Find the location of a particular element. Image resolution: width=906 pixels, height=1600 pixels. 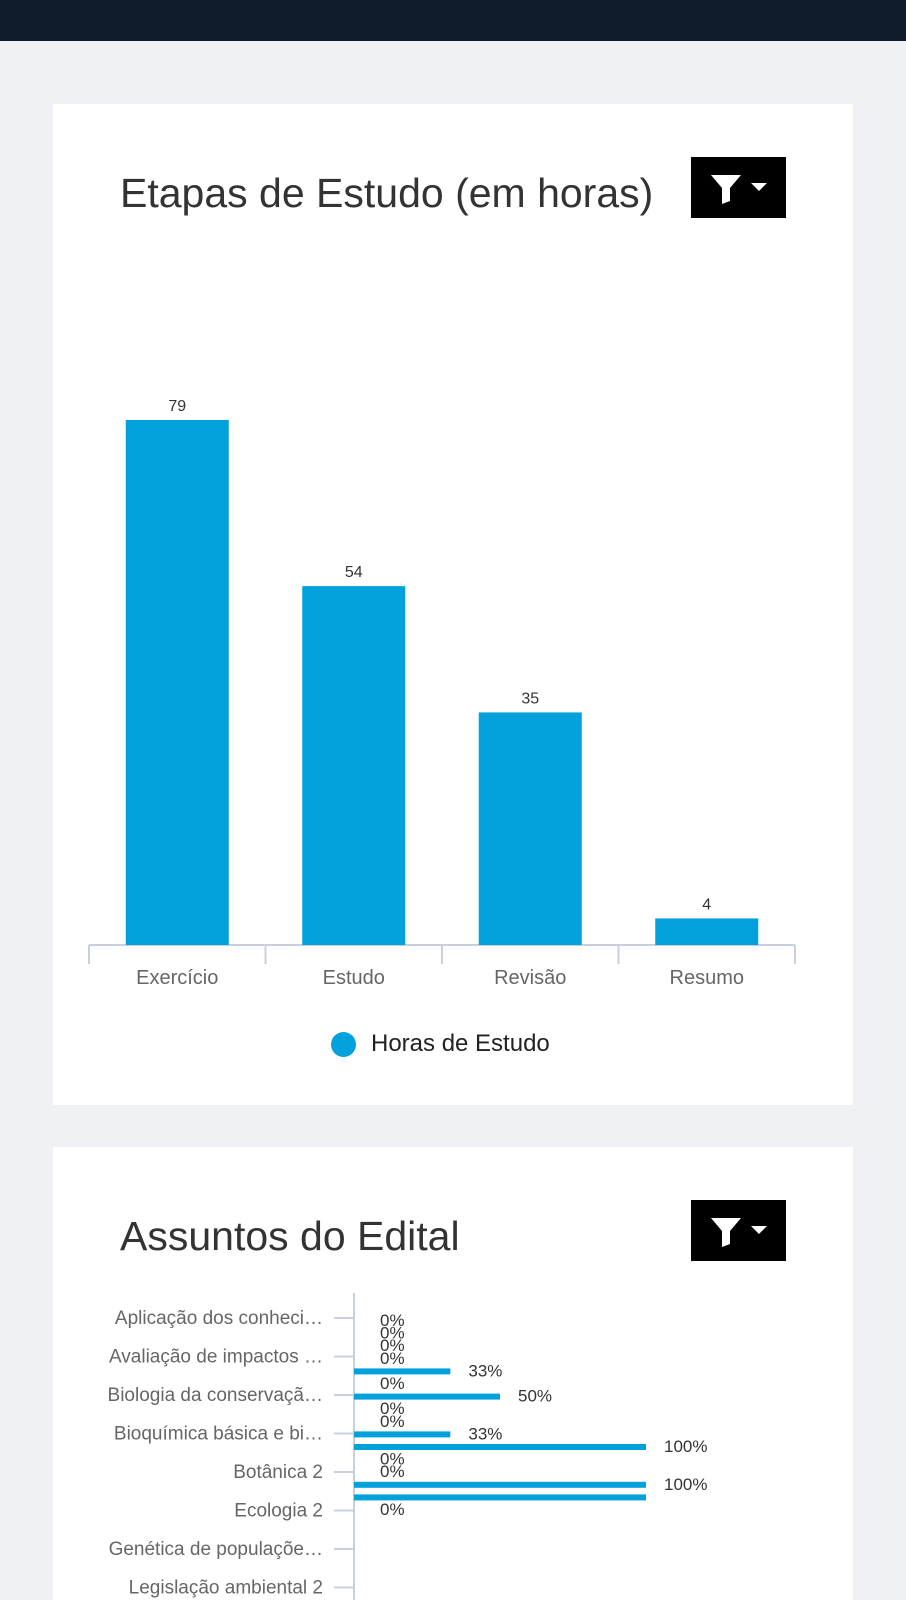

x-tick-label: Revisão is located at coordinates (530, 978).